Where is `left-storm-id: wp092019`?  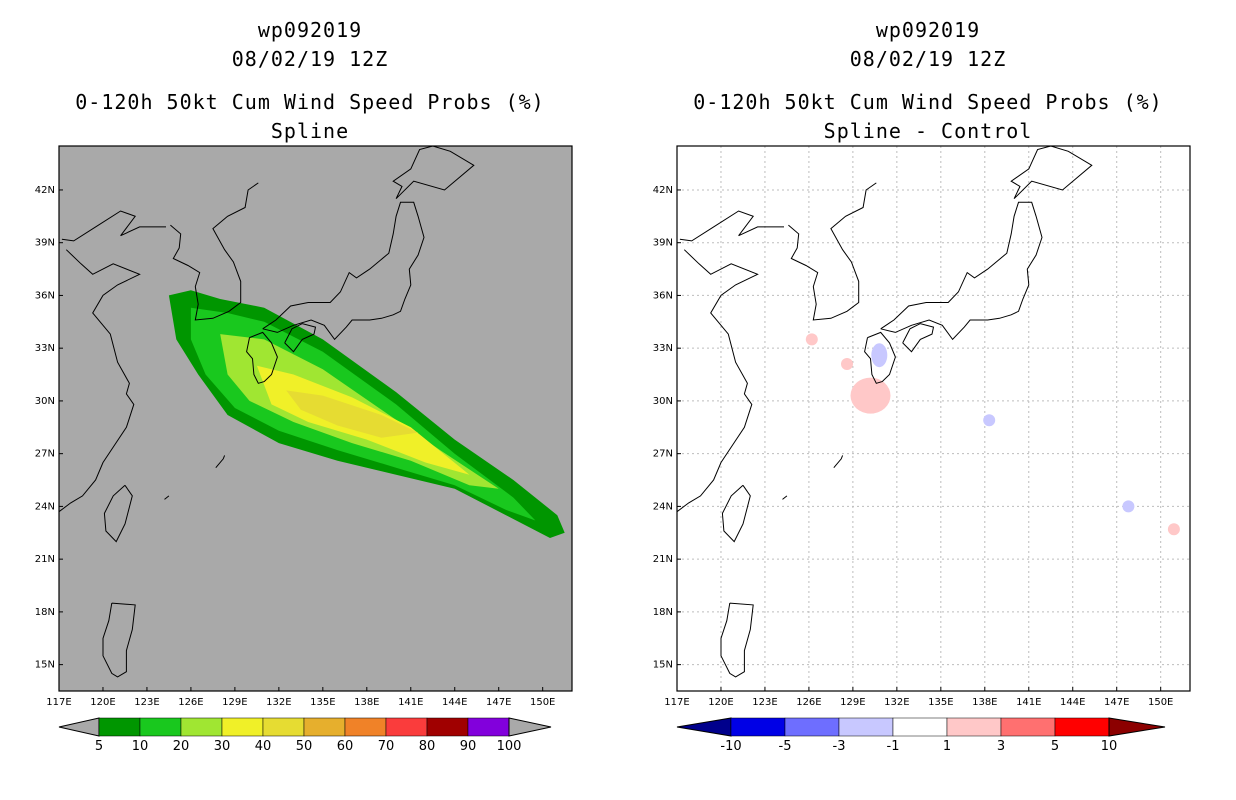
left-storm-id: wp092019 is located at coordinates (310, 30).